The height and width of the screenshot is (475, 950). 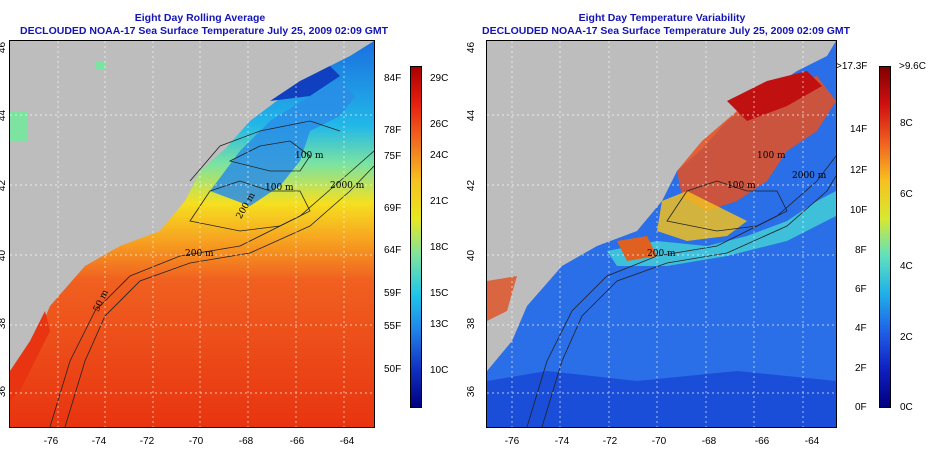 What do you see at coordinates (4, 255) in the screenshot?
I see `left-ytick: 40` at bounding box center [4, 255].